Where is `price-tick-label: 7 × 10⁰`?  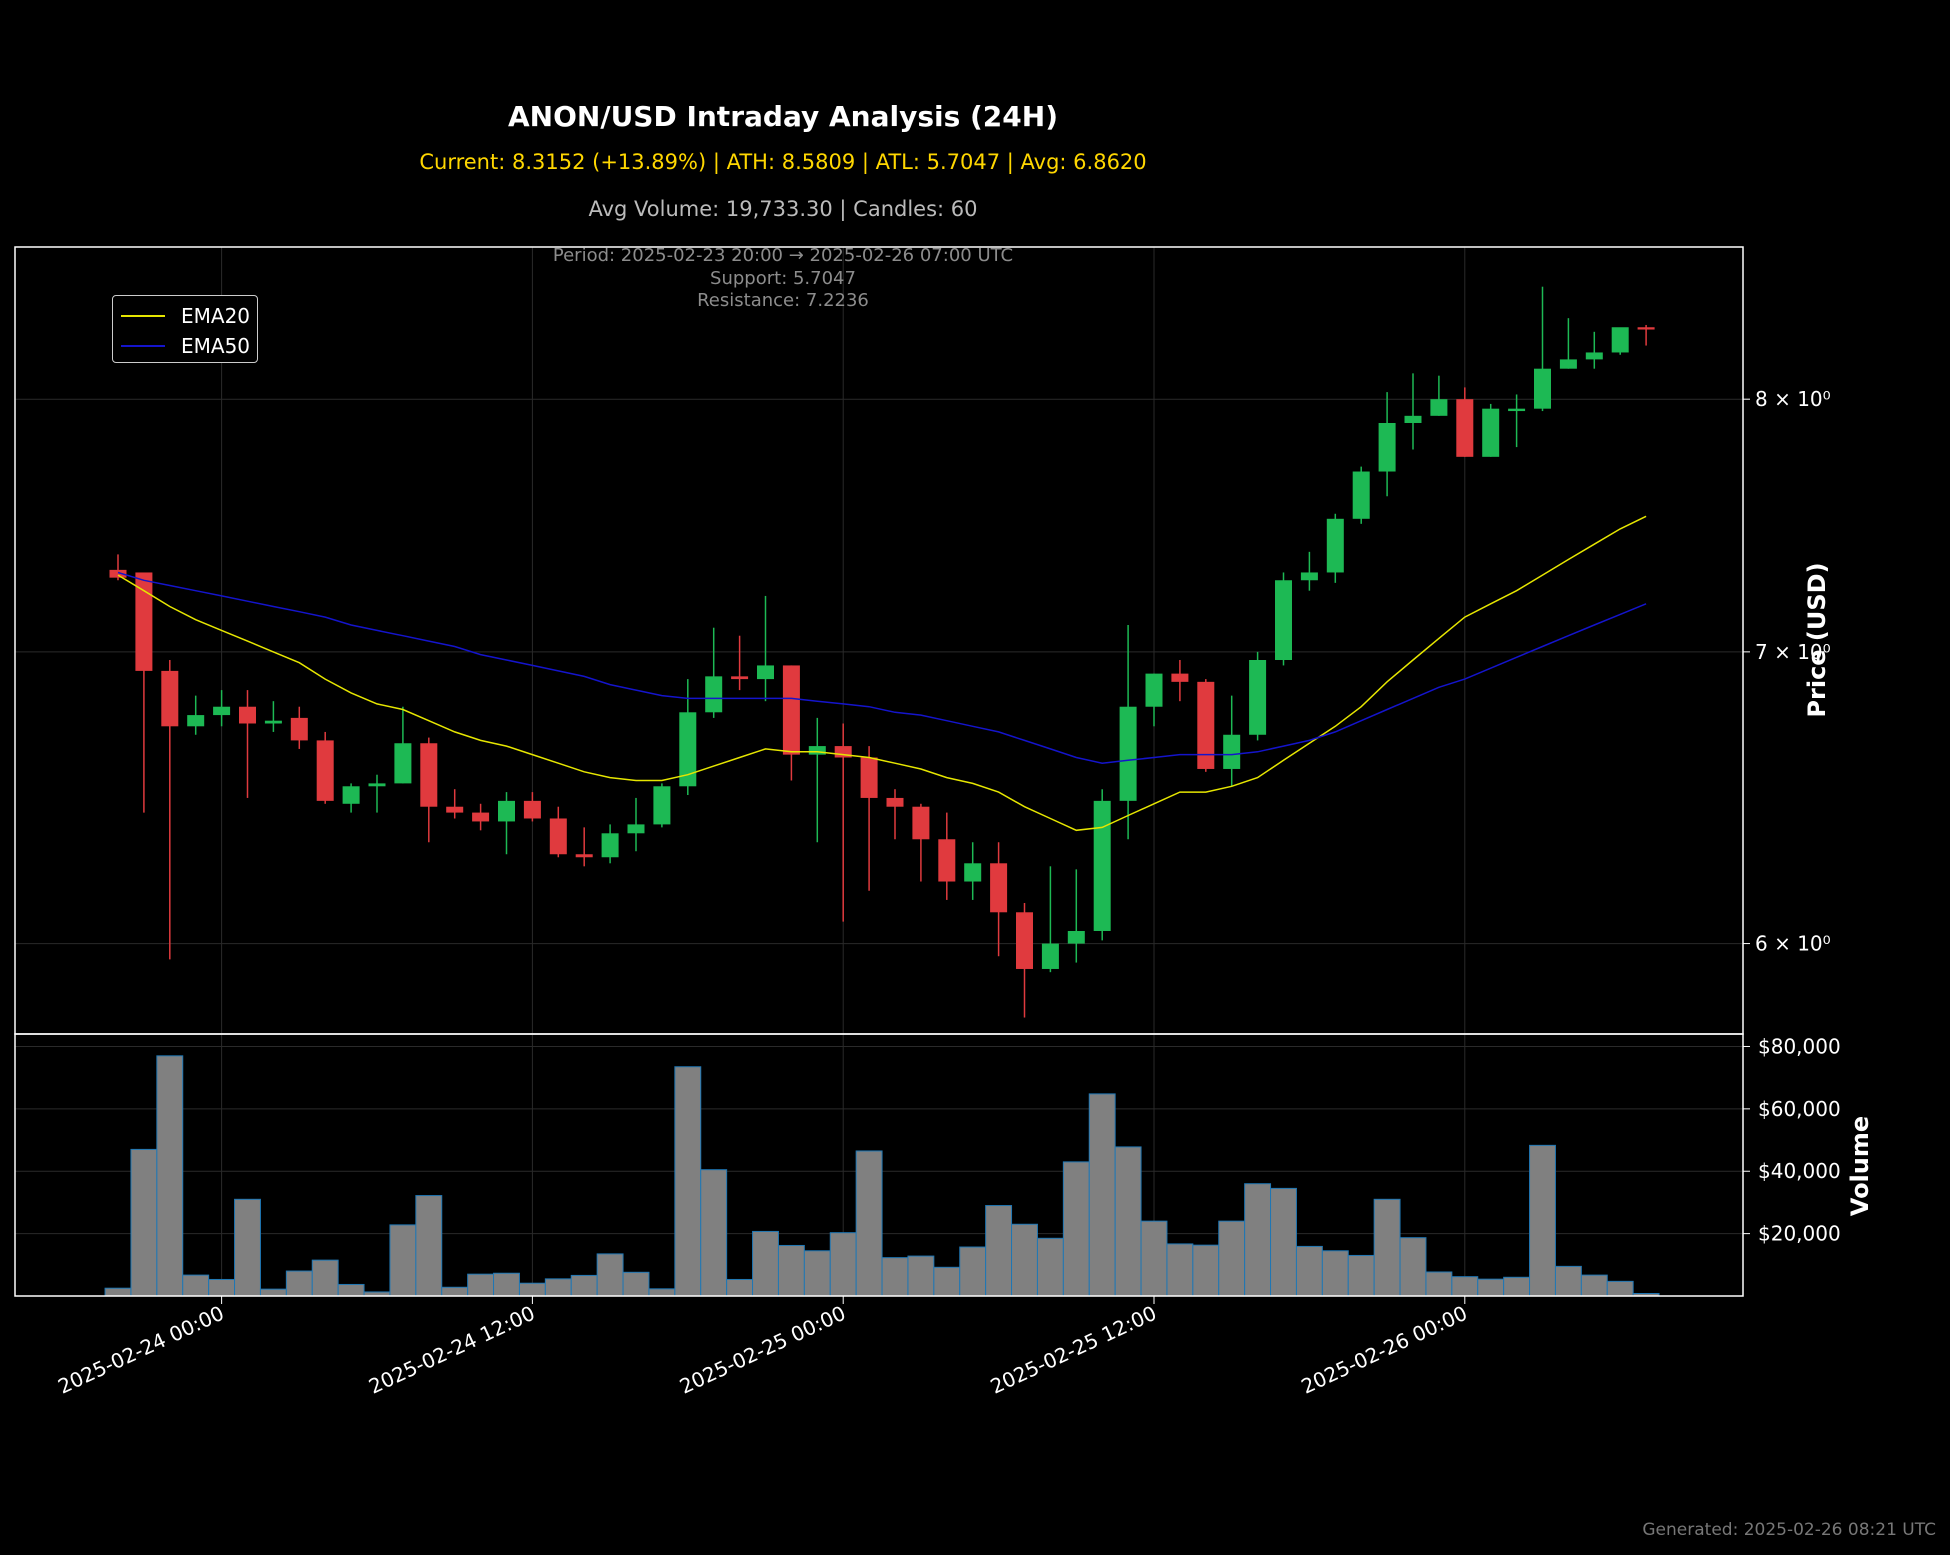 price-tick-label: 7 × 10⁰ is located at coordinates (1793, 652).